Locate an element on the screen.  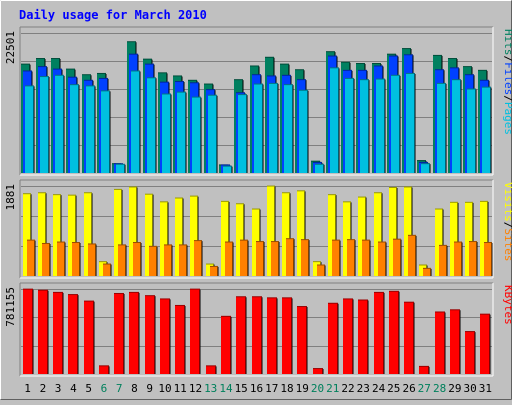
x-tick-label-day-18: 18 is located at coordinates (286, 388).